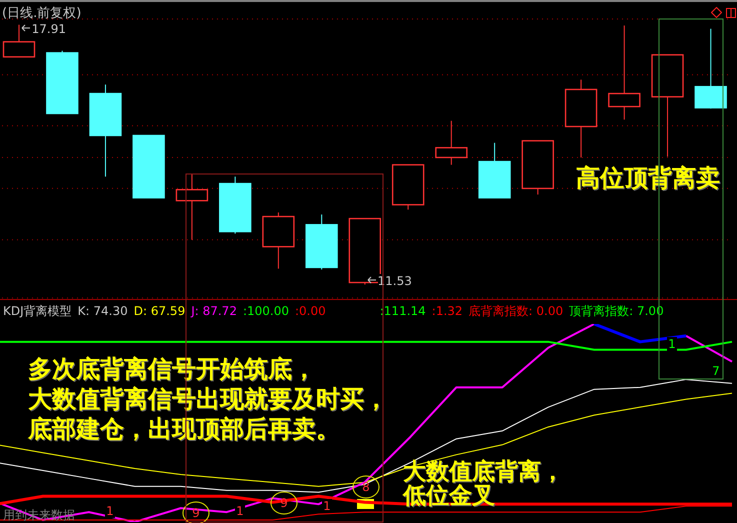 The image size is (737, 523). I want to click on text: :1.32, so click(447, 311).